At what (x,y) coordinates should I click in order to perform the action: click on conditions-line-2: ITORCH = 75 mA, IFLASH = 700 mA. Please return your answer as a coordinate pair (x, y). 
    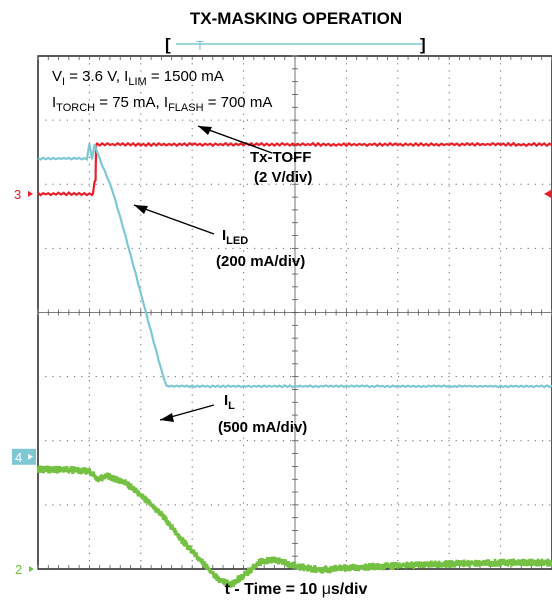
    Looking at the image, I should click on (162, 104).